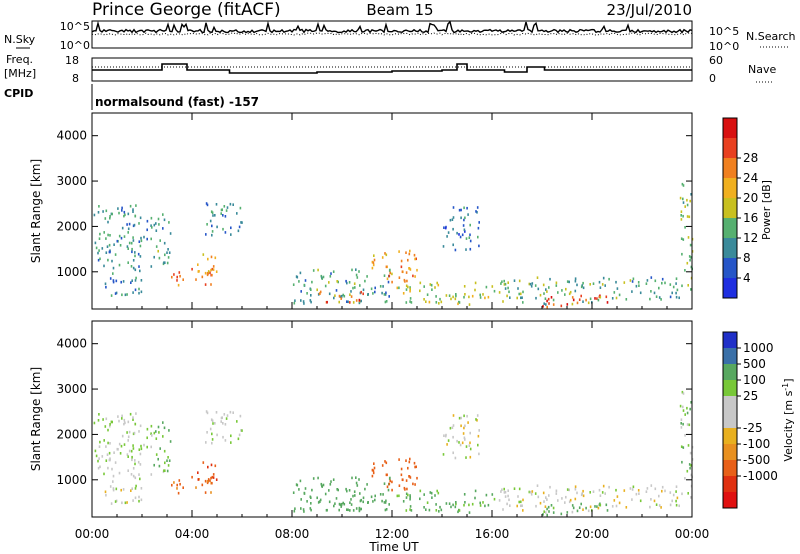 The image size is (800, 554). I want to click on power-colorbar-tick-label: 28, so click(750, 158).